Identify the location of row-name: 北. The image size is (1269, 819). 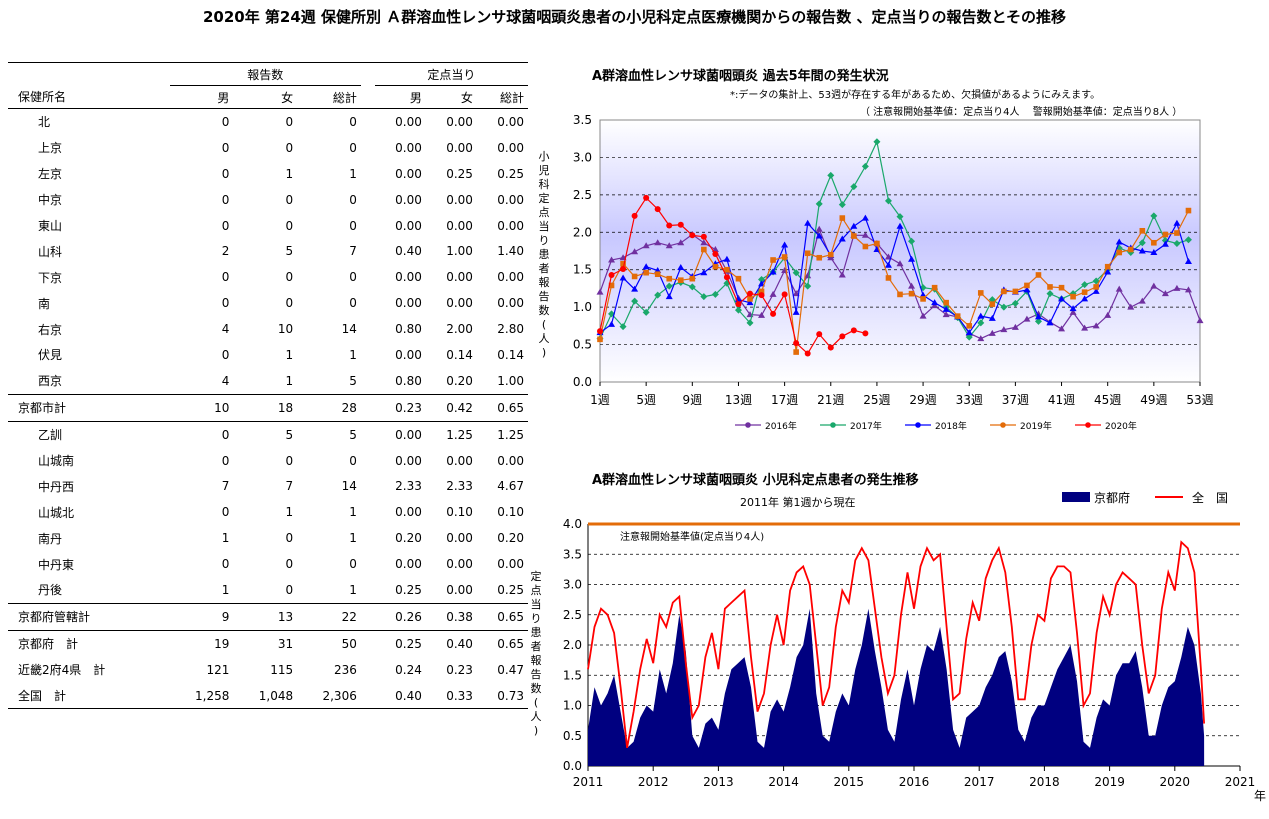
(44, 122).